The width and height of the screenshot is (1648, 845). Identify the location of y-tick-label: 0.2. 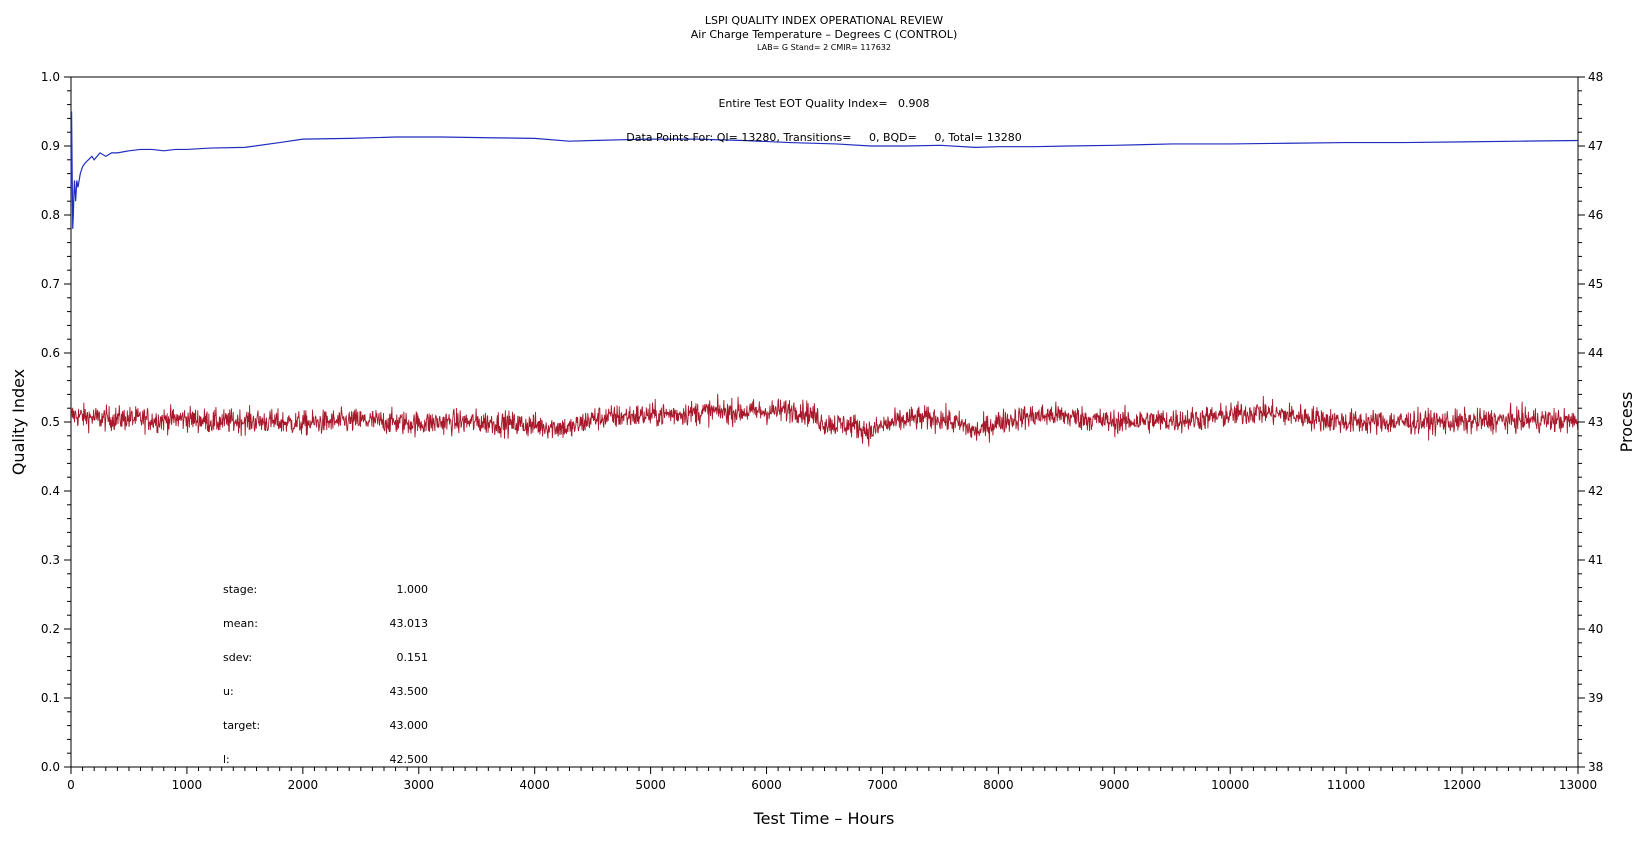
(50, 629).